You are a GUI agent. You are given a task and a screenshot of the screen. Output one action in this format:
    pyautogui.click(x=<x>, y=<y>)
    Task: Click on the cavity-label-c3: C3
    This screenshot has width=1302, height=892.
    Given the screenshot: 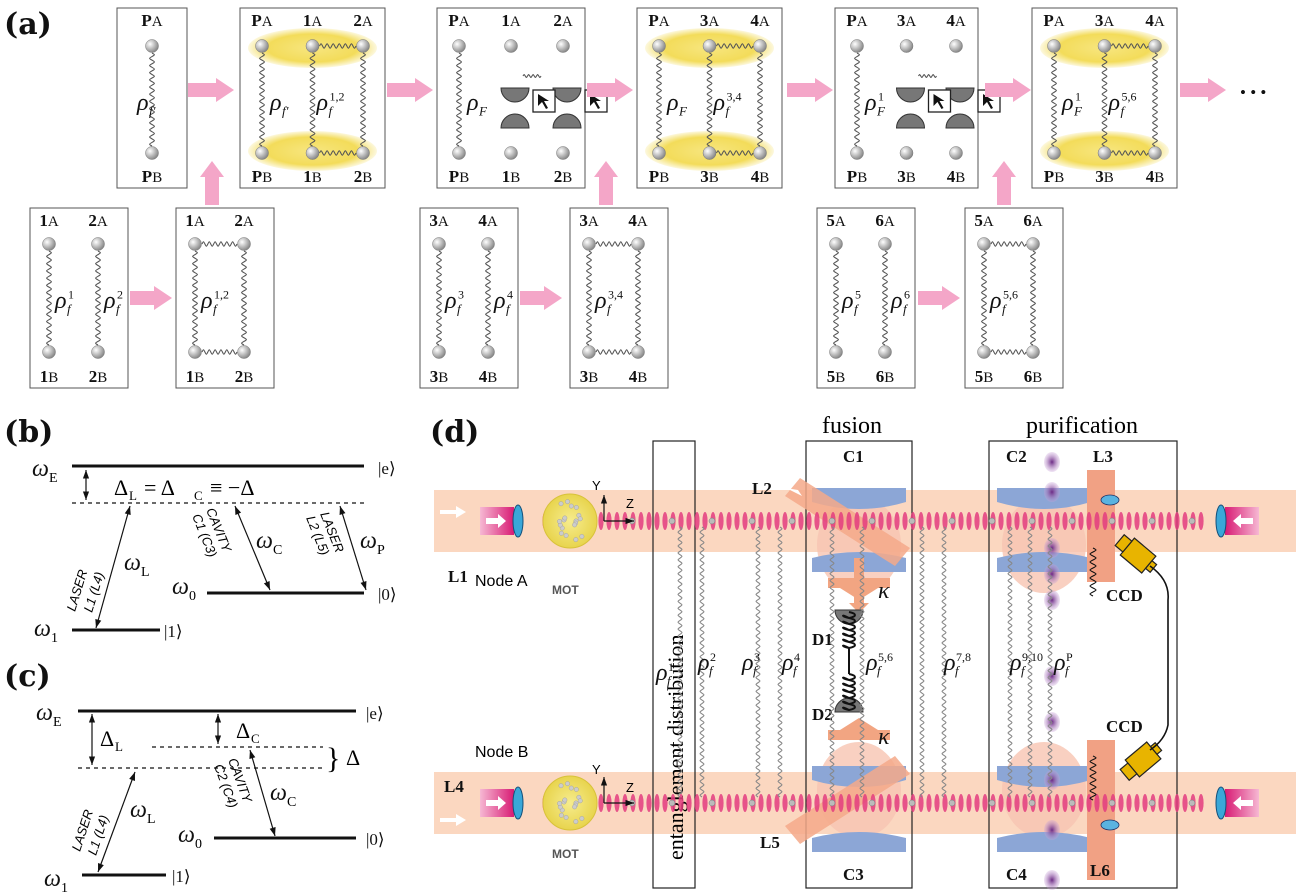 What is the action you would take?
    pyautogui.click(x=853, y=874)
    